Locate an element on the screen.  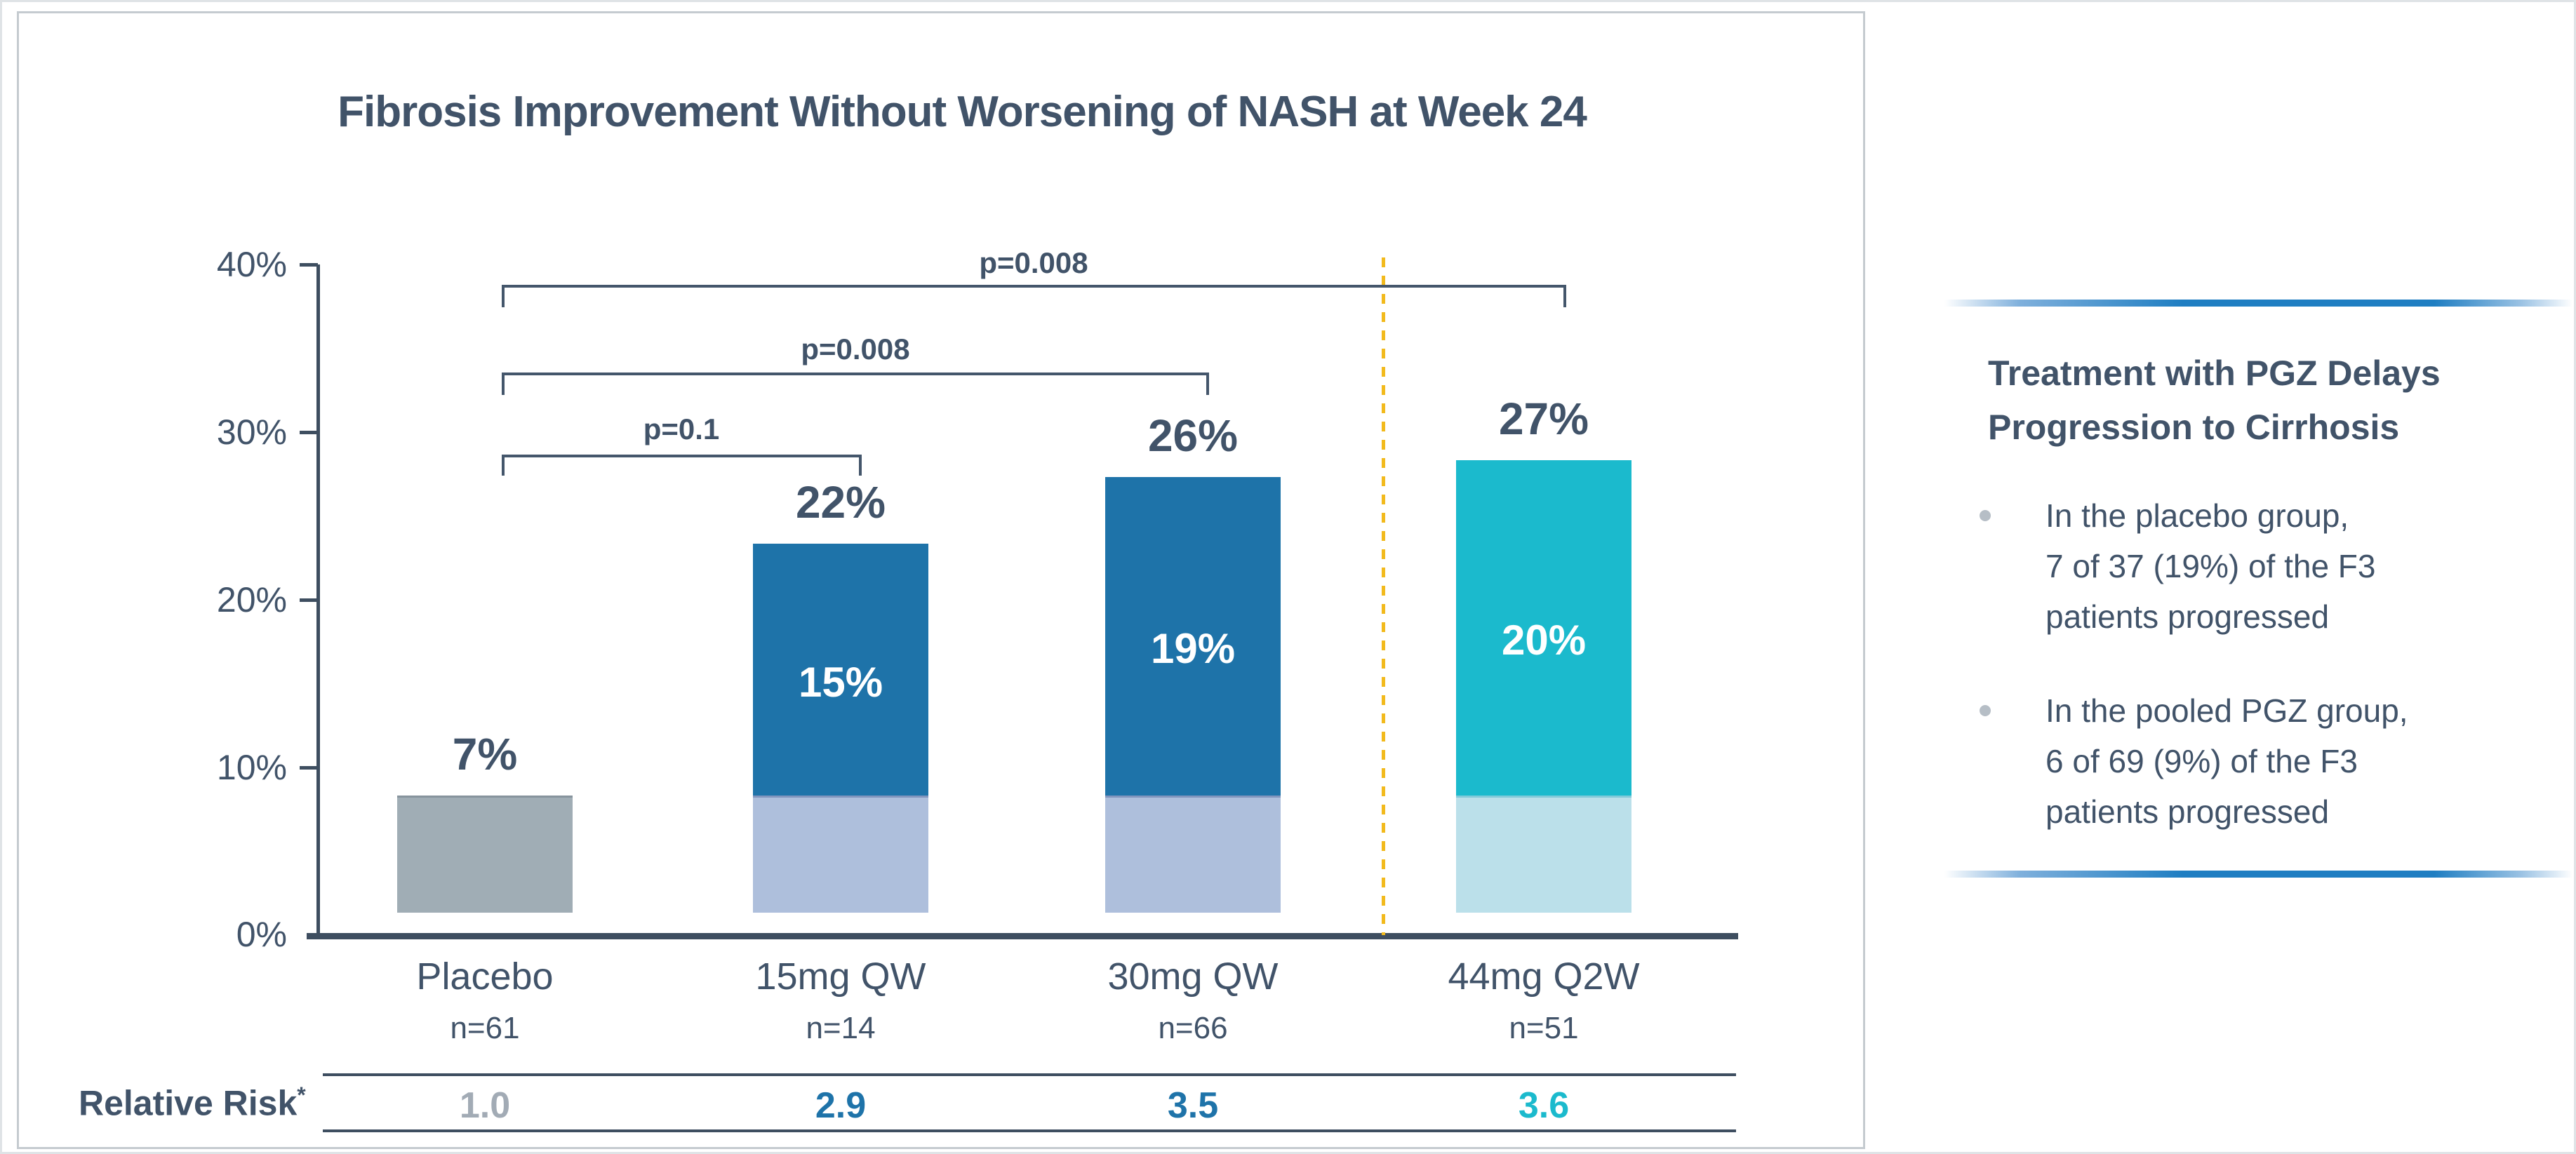
relative-risk-row-label: Relative Risk* is located at coordinates (193, 1102).